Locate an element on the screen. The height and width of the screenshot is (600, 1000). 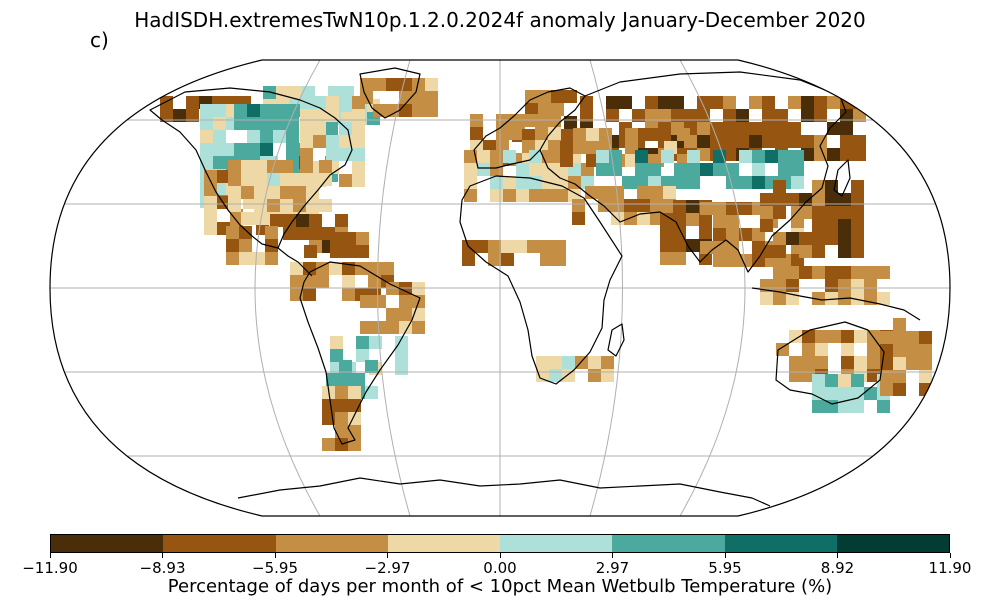
madagascar-coastline is located at coordinates (616, 340).